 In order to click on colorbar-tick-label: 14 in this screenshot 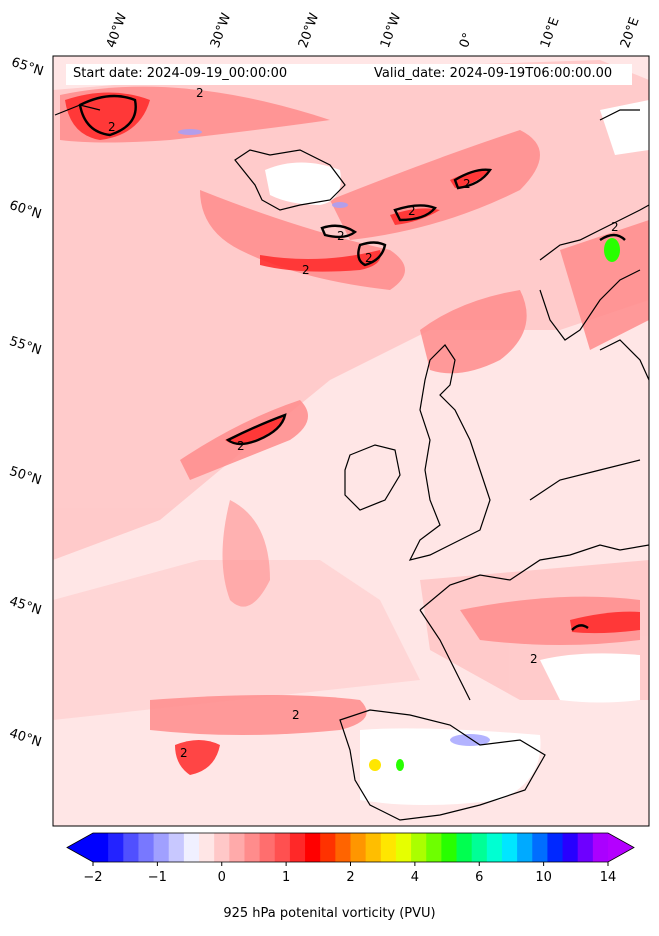, I will do `click(608, 877)`.